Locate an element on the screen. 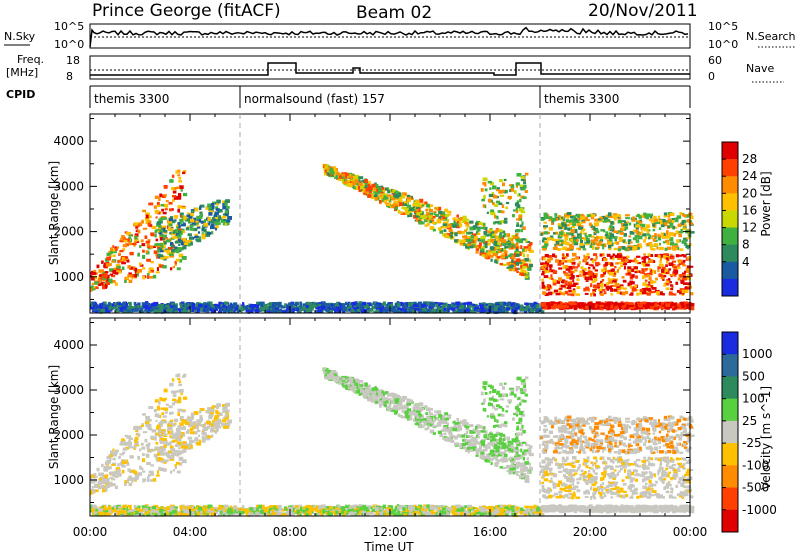  nsky-panel: N.Sky 10^5 10^0 10^5 10^0 N.Search is located at coordinates (400, 35).